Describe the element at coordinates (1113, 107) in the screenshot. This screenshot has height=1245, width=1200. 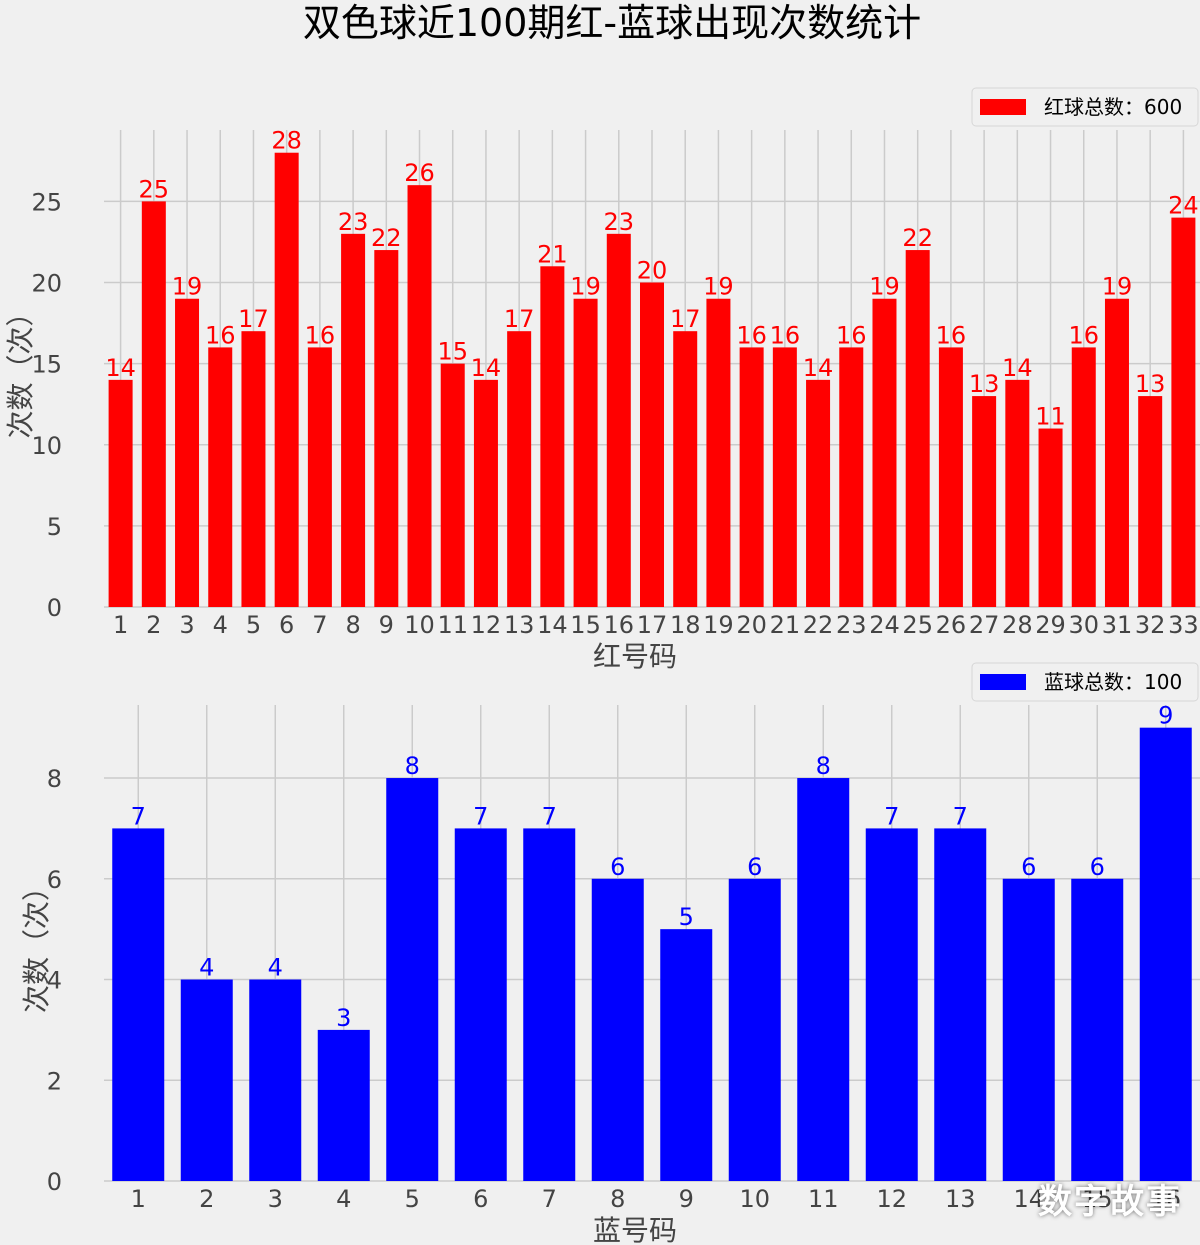
I see `legend-label: 红球总数：600` at that location.